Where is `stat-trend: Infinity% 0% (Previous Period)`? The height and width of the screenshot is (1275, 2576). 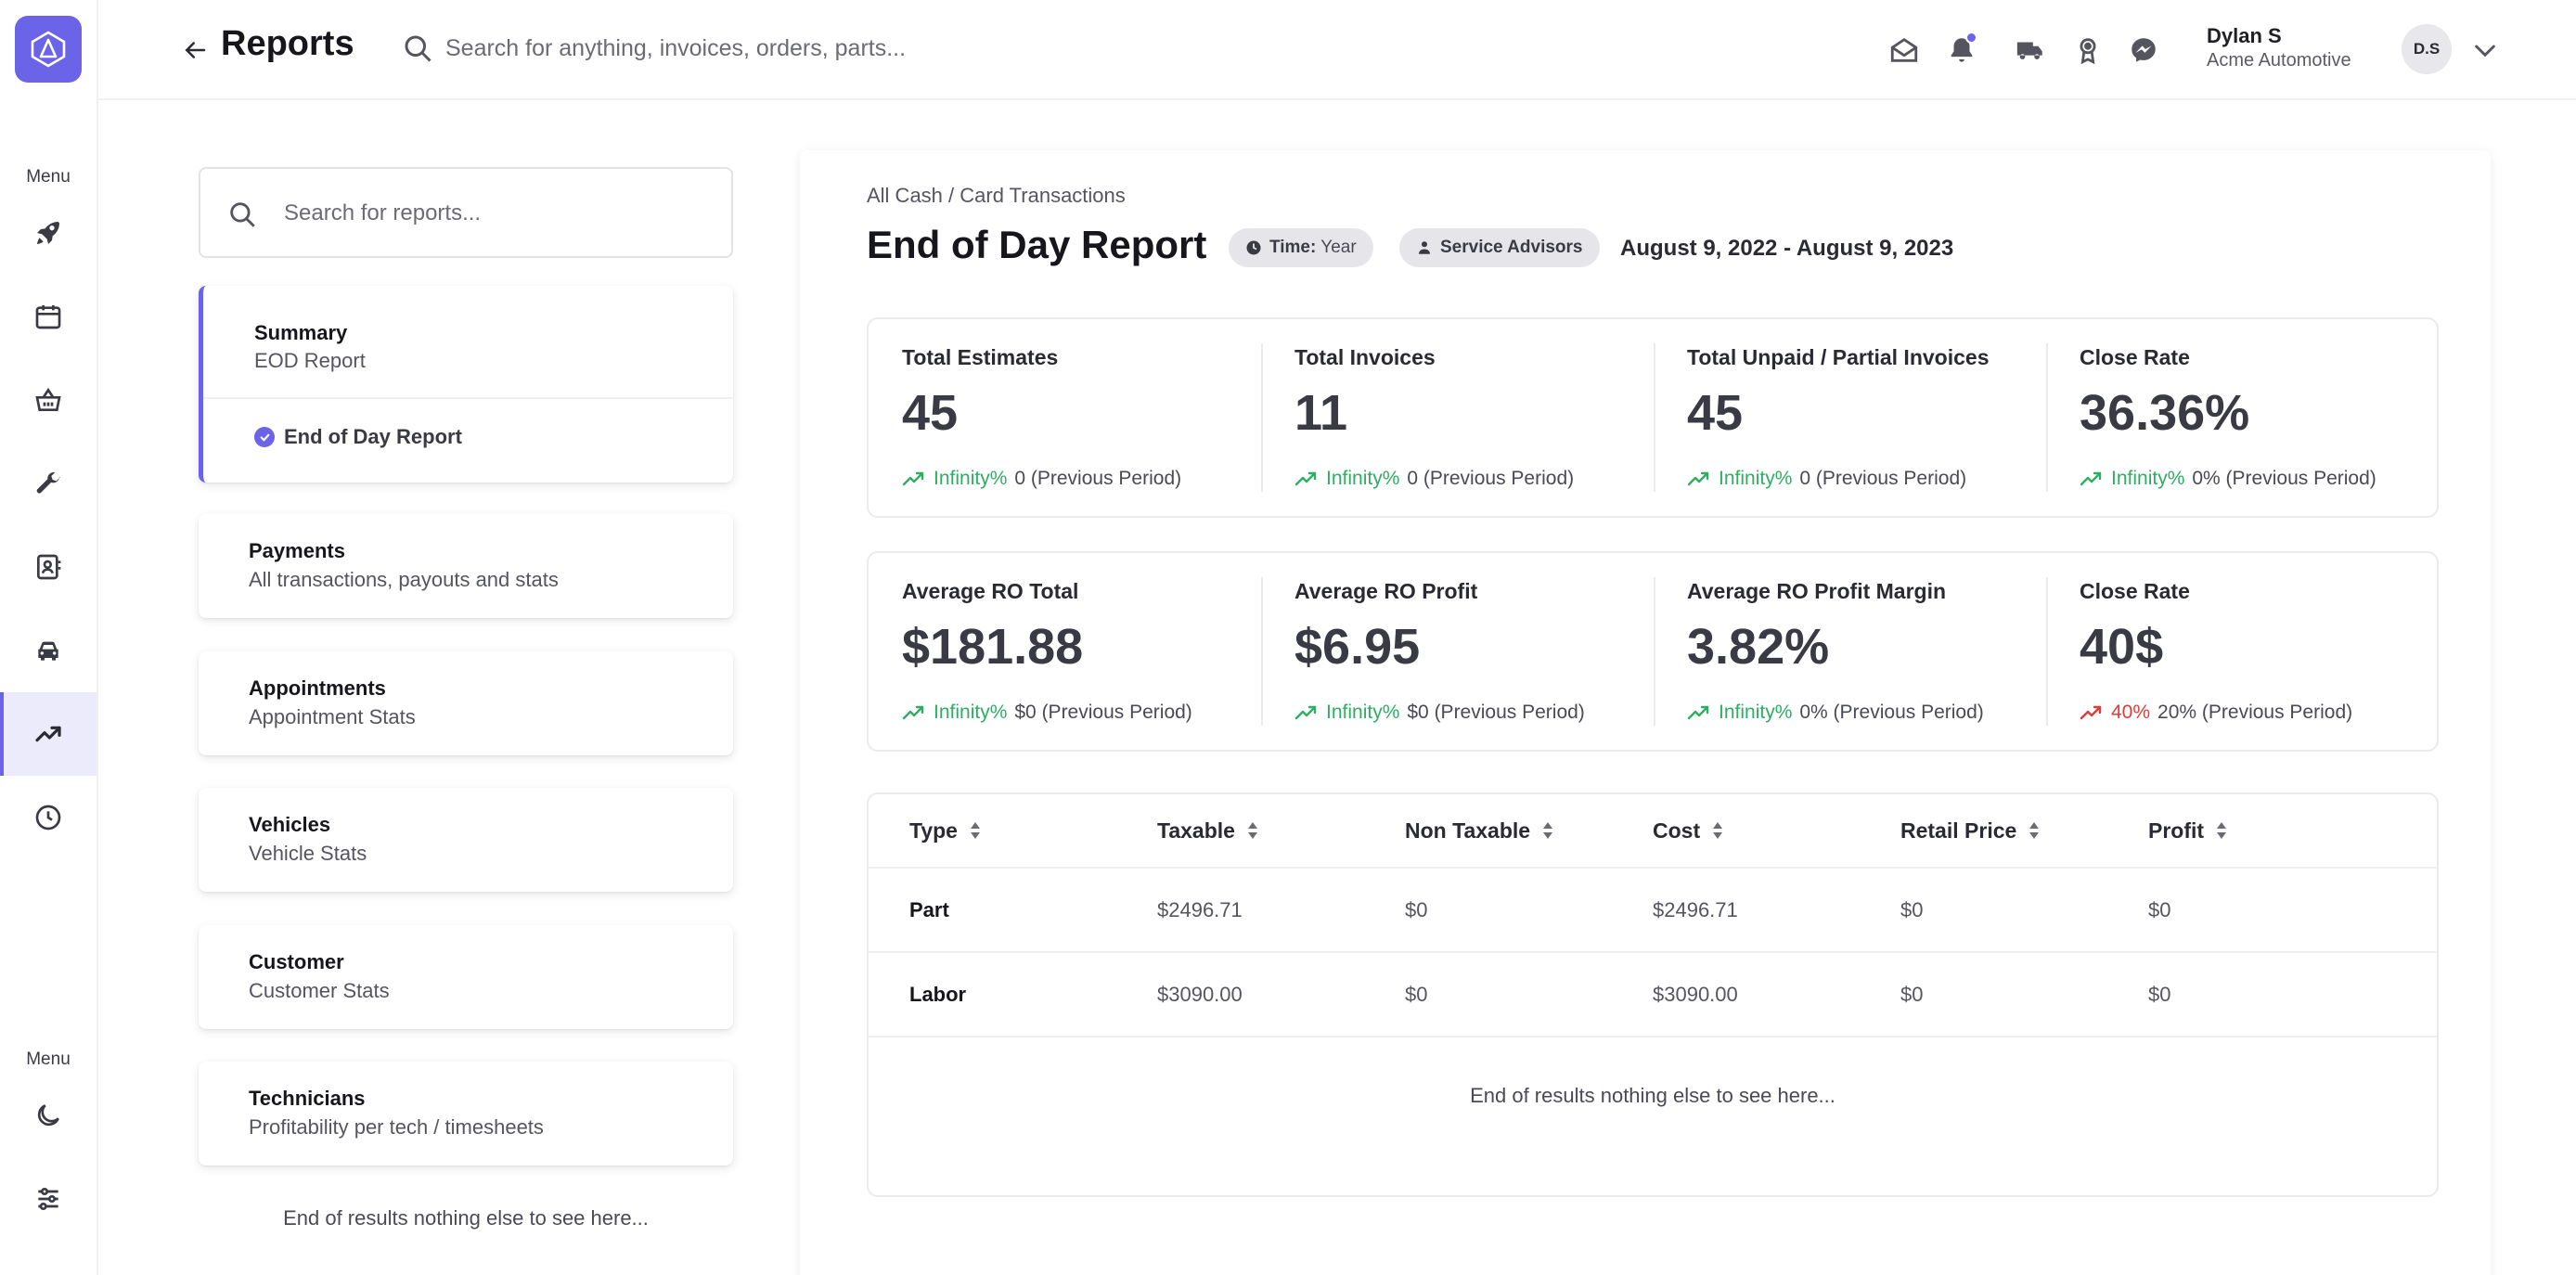
stat-trend: Infinity% 0% (Previous Period) is located at coordinates (2228, 479).